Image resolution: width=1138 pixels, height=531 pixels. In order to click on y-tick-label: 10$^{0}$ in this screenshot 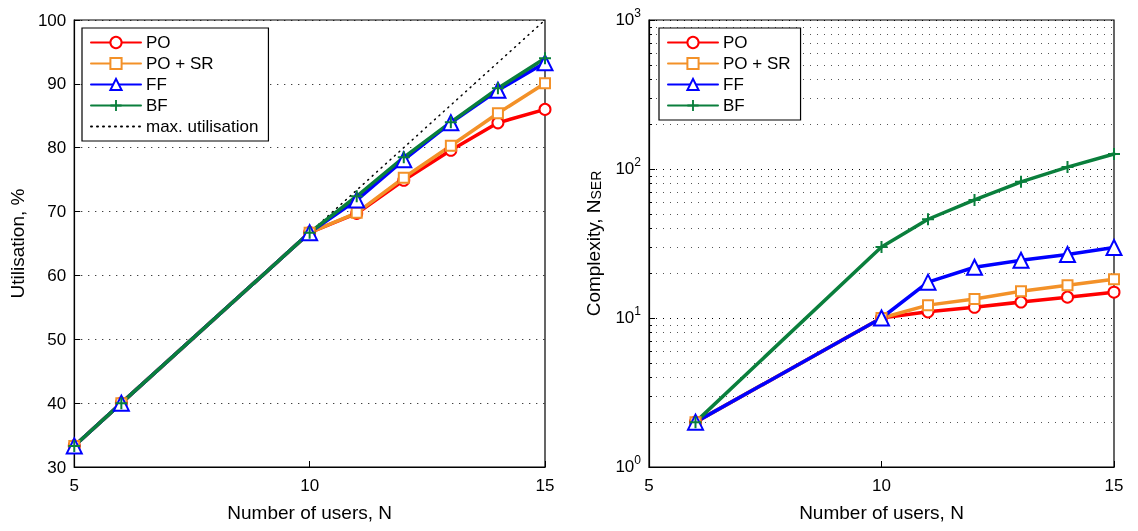, I will do `click(628, 465)`.